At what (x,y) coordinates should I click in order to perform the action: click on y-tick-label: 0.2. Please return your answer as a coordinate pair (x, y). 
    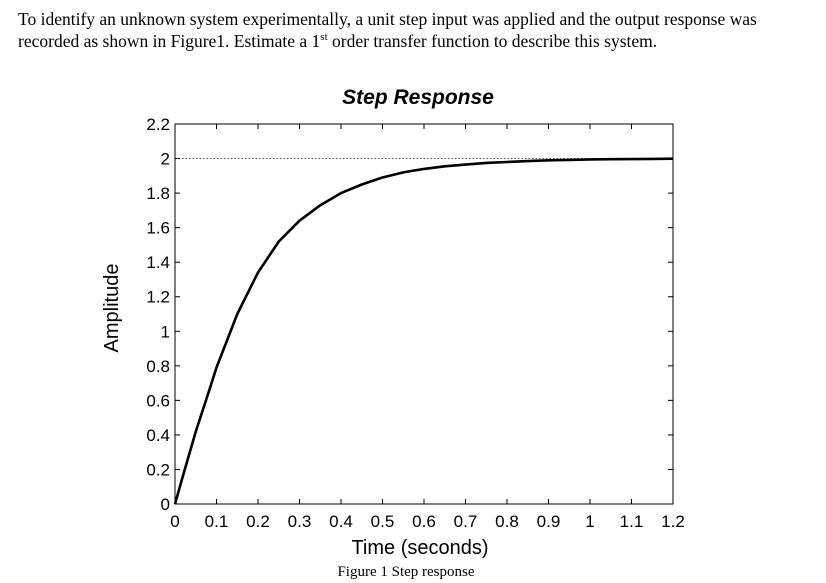
    Looking at the image, I should click on (158, 469).